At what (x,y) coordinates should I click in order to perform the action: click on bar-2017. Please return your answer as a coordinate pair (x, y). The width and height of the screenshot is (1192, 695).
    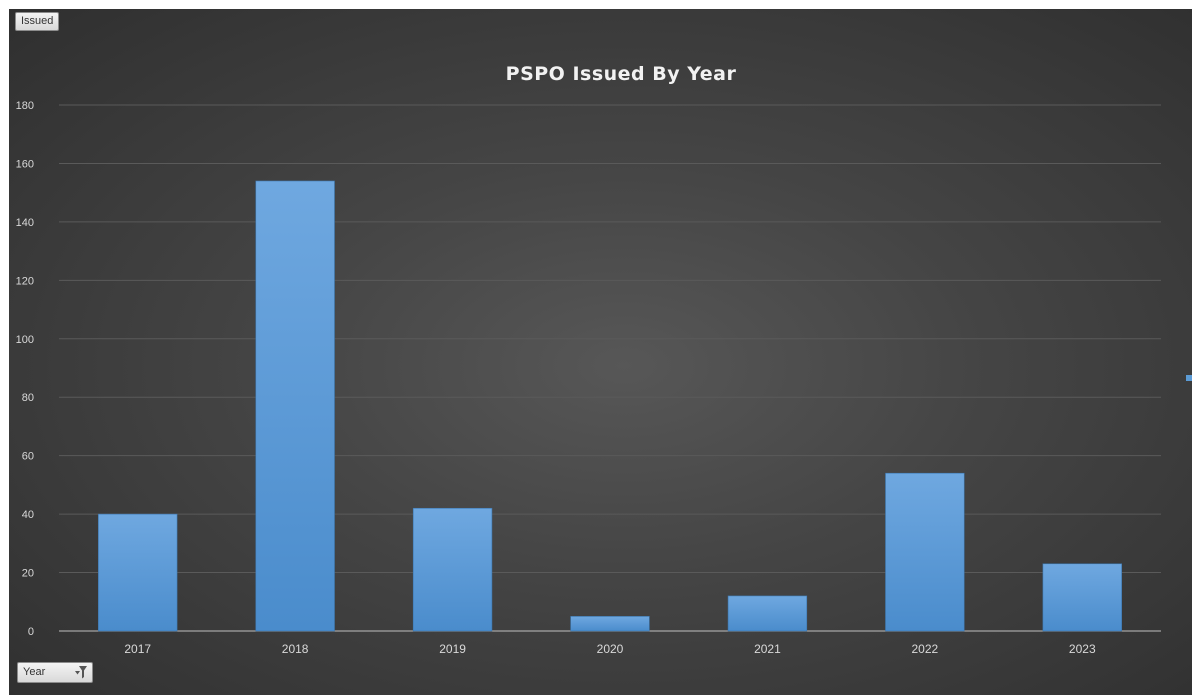
    Looking at the image, I should click on (138, 572).